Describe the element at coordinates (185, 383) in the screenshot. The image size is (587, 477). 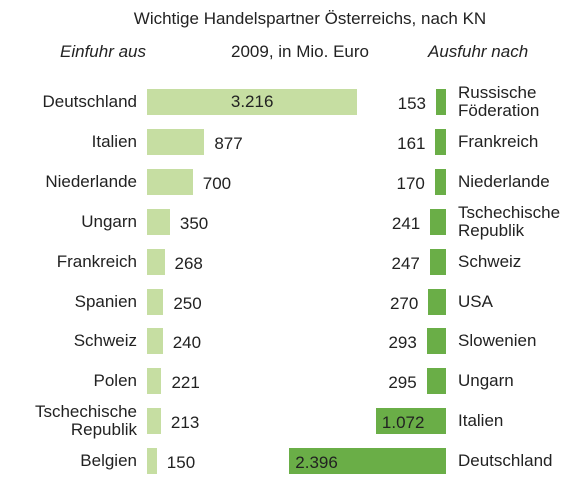
I see `value-label: 221` at that location.